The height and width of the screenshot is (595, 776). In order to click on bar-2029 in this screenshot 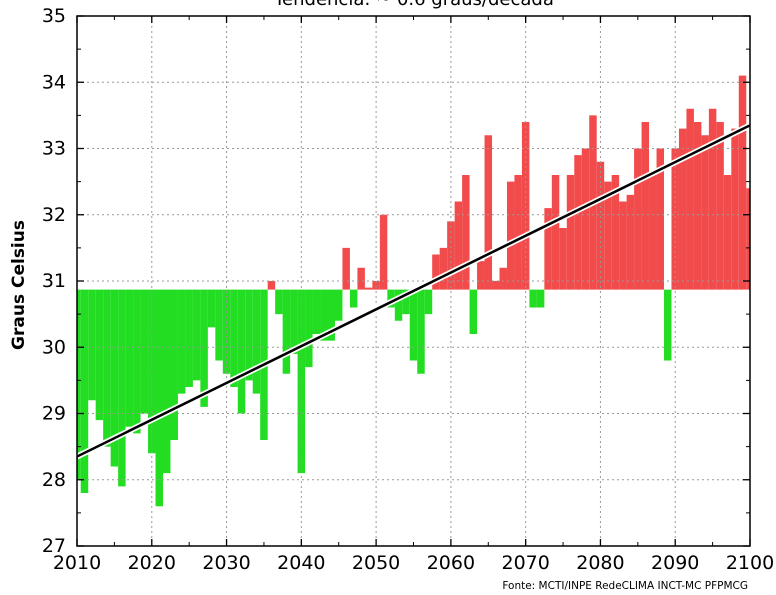, I will do `click(219, 325)`.